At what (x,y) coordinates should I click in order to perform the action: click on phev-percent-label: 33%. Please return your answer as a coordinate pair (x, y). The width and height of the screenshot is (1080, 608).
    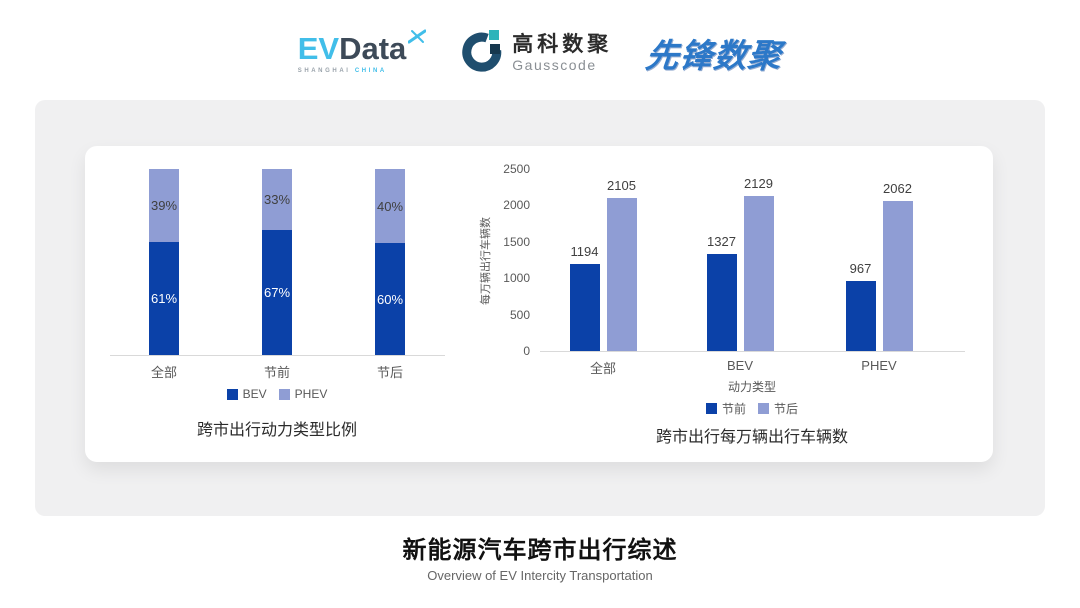
    Looking at the image, I should click on (277, 200).